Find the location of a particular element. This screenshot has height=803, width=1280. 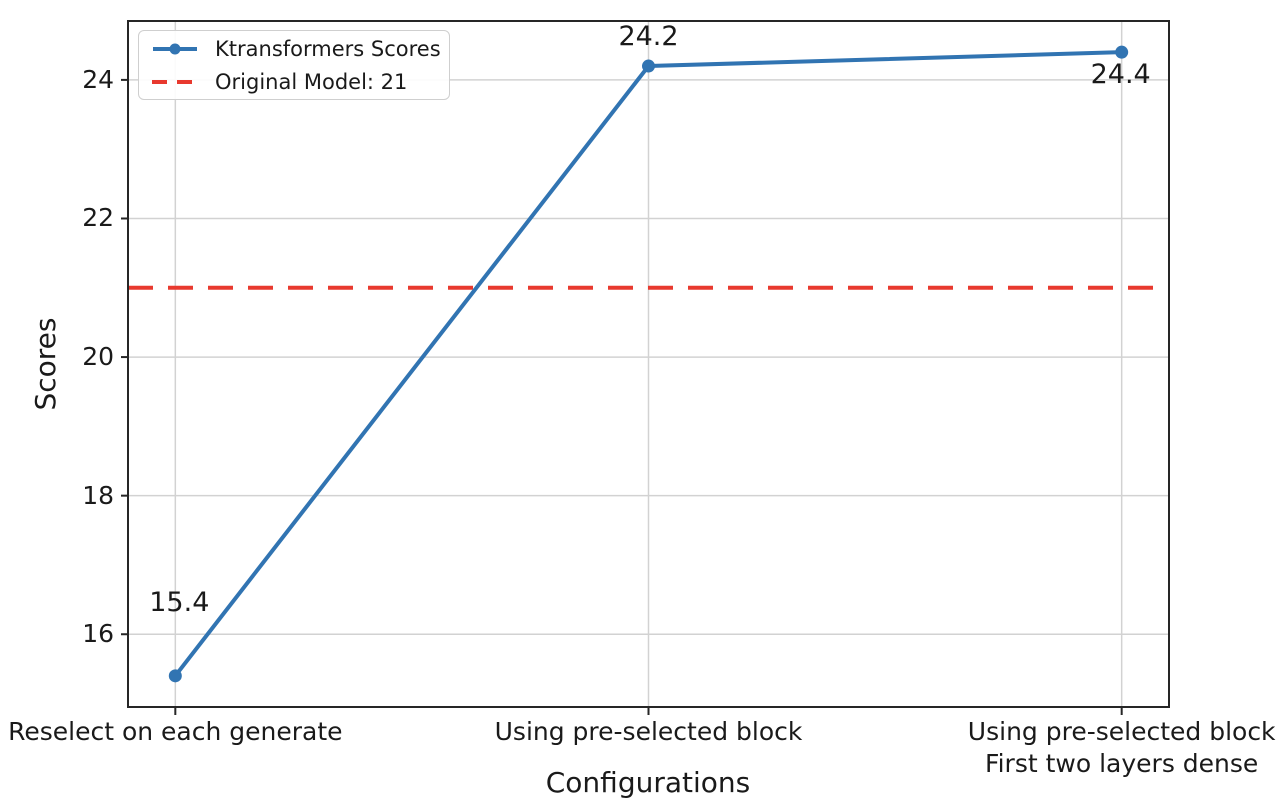

legend-label-series: Ktransformers Scores is located at coordinates (328, 48).